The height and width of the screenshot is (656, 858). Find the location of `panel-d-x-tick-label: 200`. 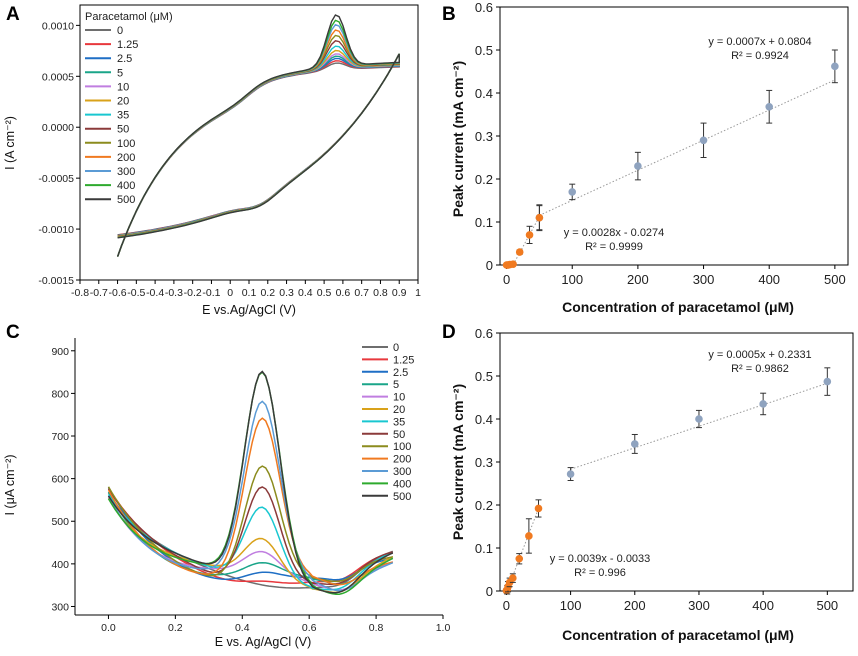

panel-d-x-tick-label: 200 is located at coordinates (635, 605).